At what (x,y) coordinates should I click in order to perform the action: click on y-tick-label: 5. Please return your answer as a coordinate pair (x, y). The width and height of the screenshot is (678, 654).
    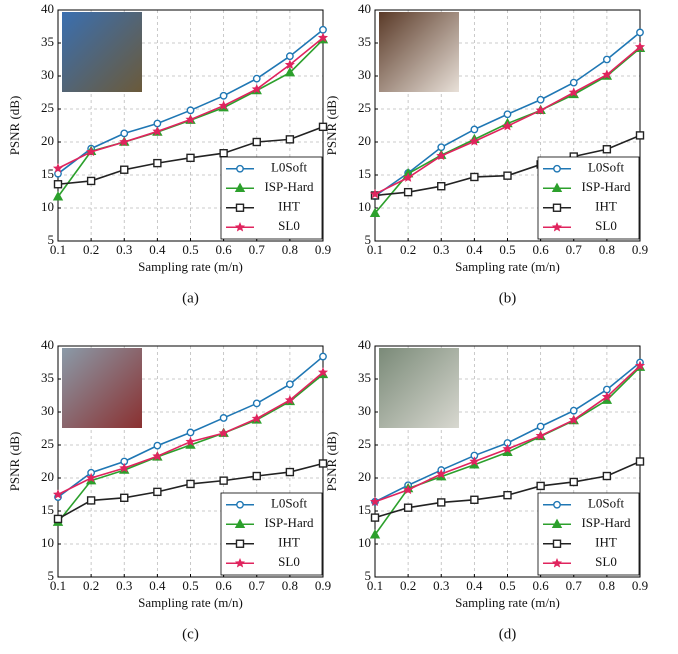
    Looking at the image, I should click on (51, 575).